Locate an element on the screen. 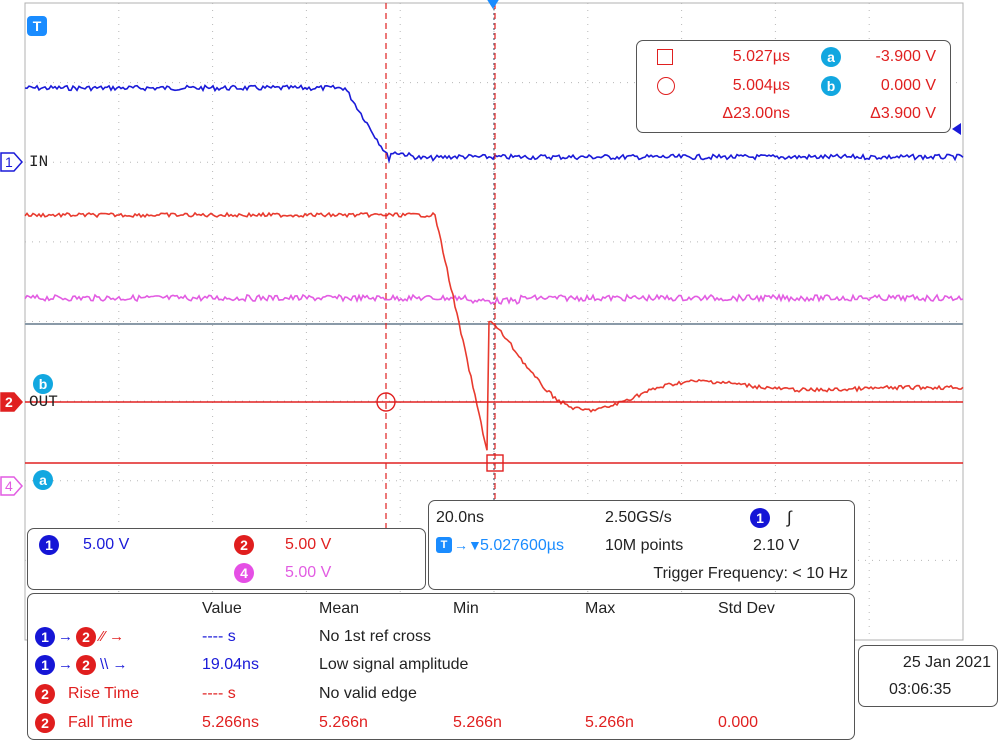 This screenshot has width=1000, height=742. meas-header-min: Min is located at coordinates (466, 608).